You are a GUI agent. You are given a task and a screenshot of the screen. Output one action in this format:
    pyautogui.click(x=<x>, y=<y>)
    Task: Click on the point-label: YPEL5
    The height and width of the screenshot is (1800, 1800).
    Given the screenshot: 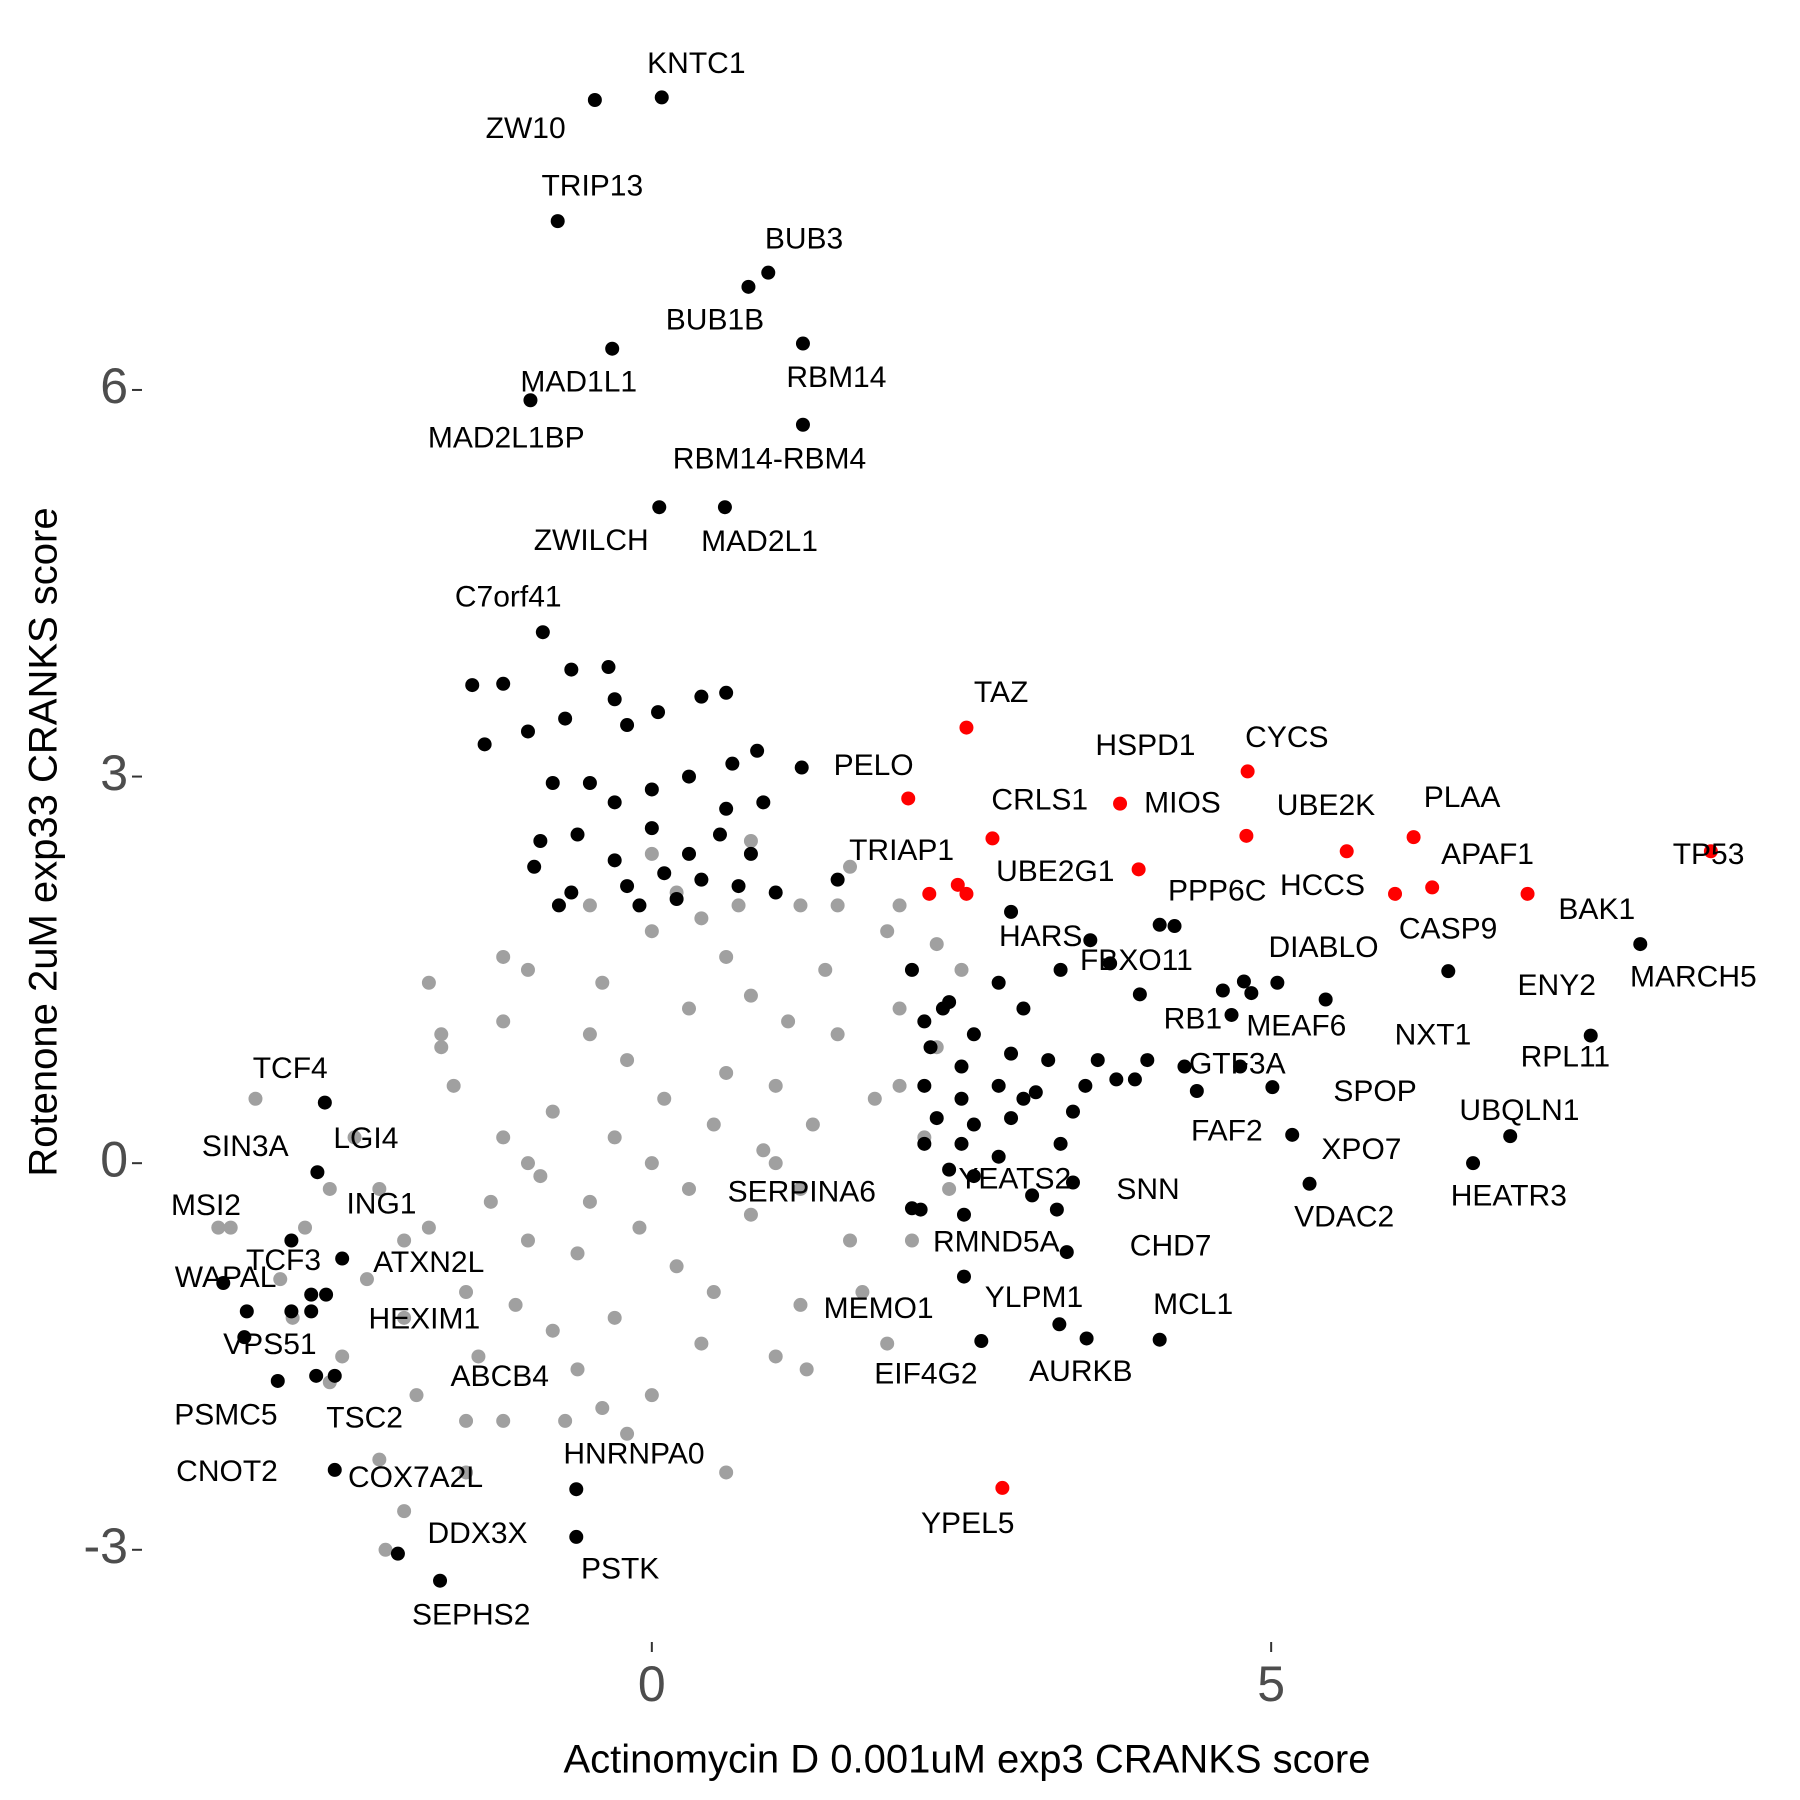 What is the action you would take?
    pyautogui.click(x=967, y=1523)
    